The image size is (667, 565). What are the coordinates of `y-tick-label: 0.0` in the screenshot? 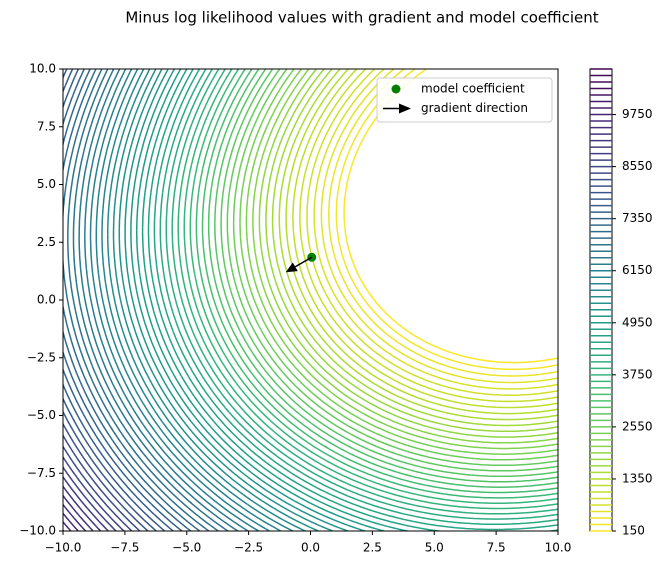 It's located at (46, 300).